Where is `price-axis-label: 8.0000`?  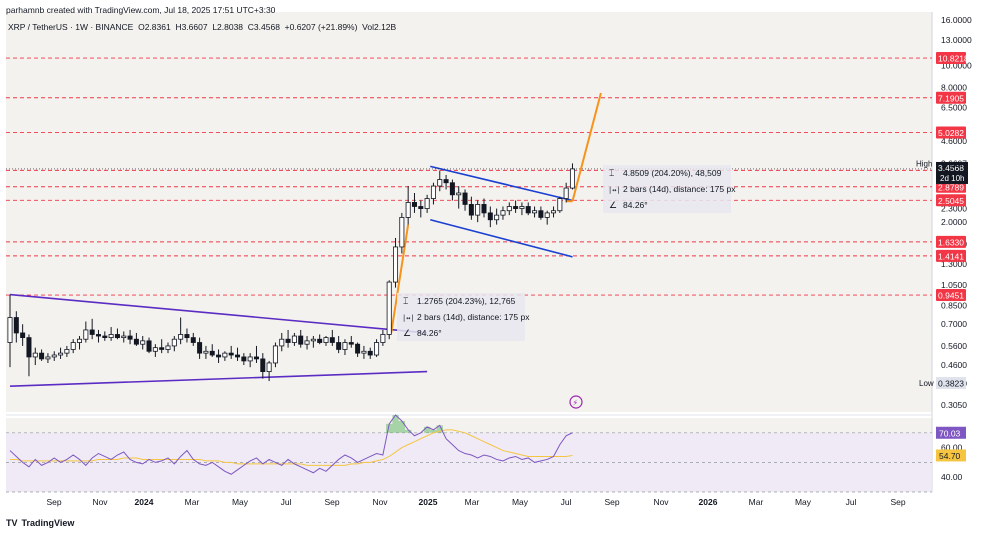 price-axis-label: 8.0000 is located at coordinates (954, 87).